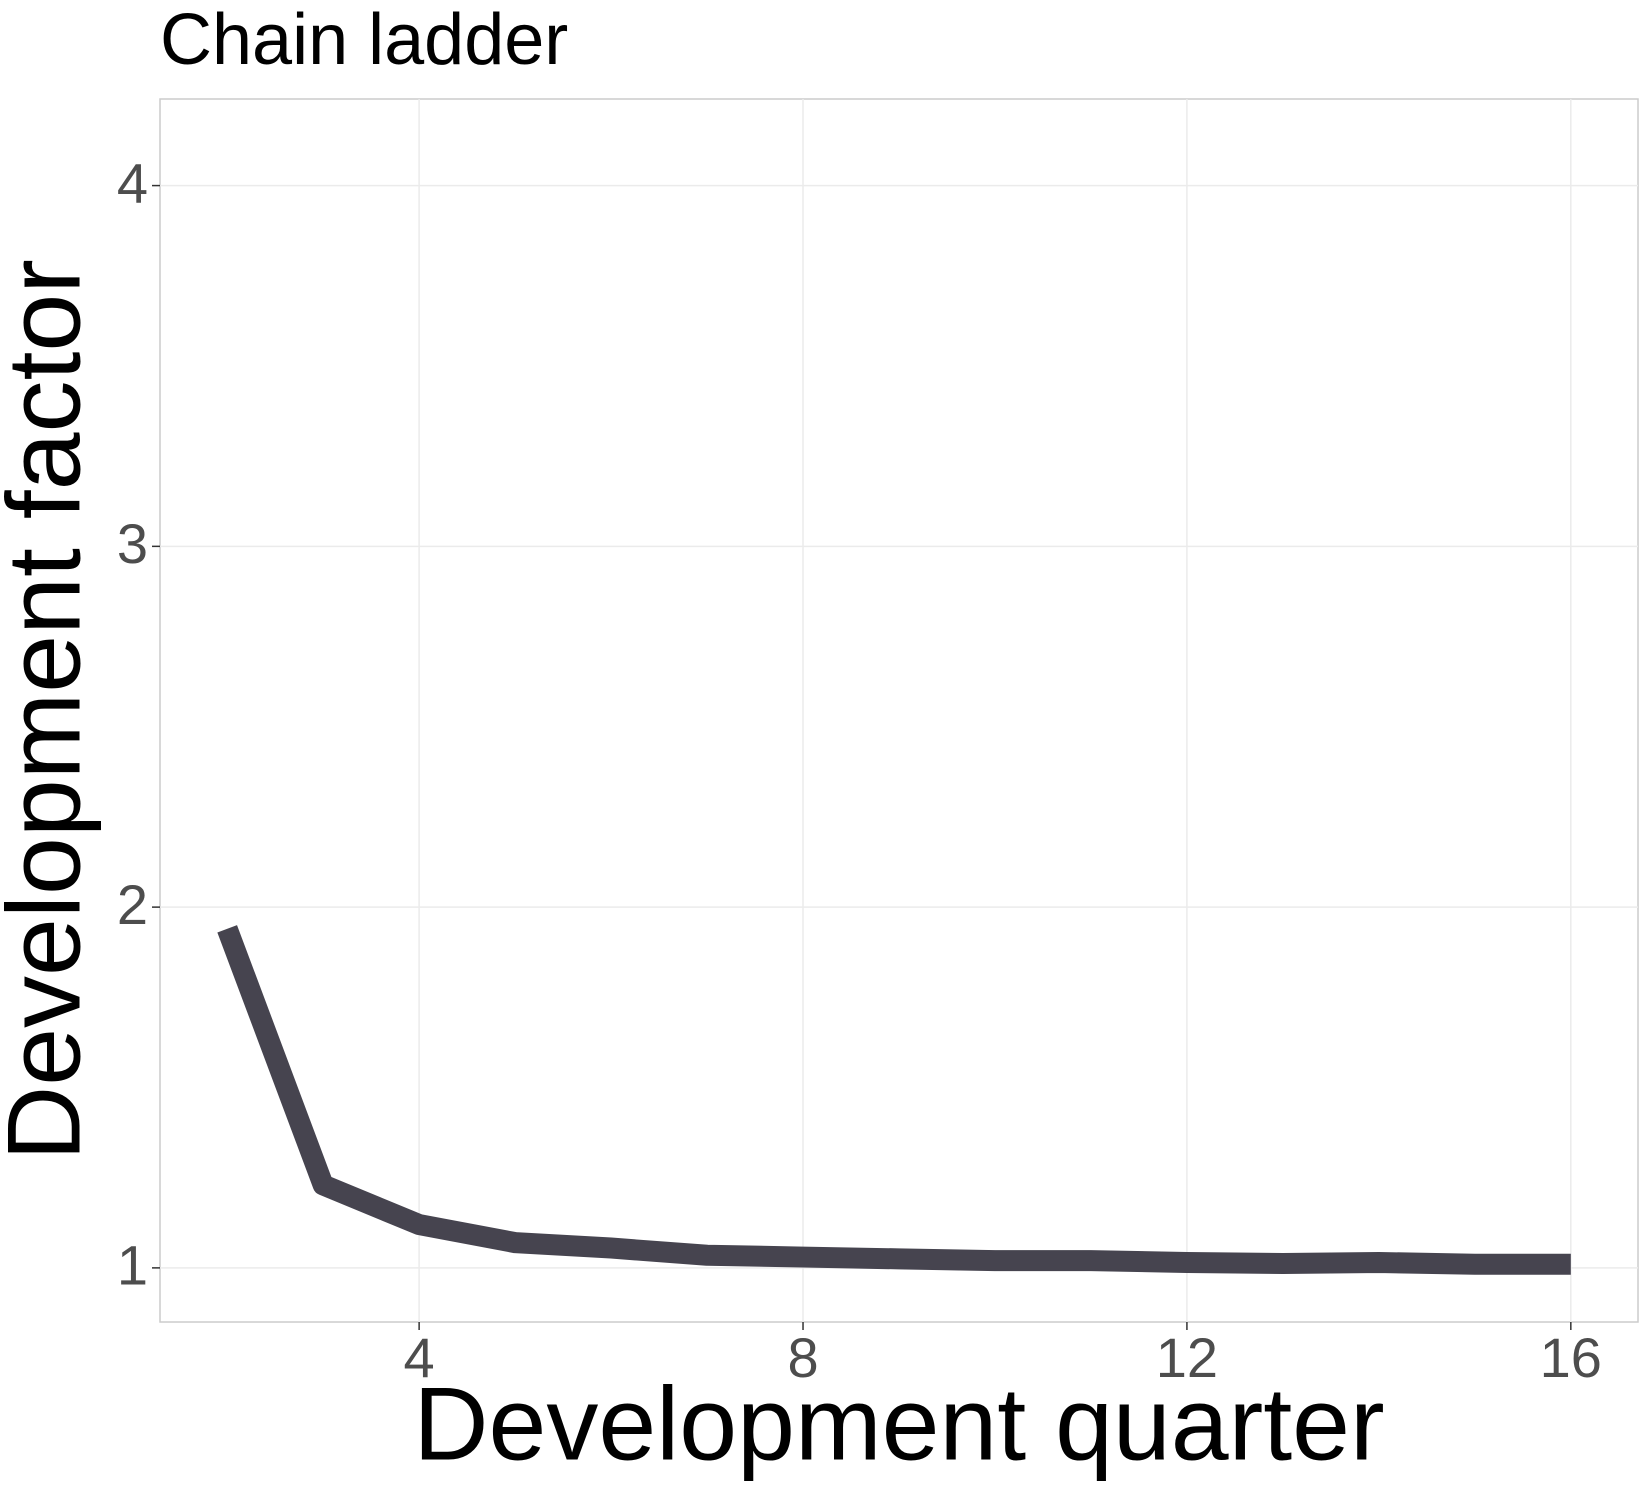 Image resolution: width=1650 pixels, height=1500 pixels. I want to click on y-axis-title: Development factor, so click(51, 710).